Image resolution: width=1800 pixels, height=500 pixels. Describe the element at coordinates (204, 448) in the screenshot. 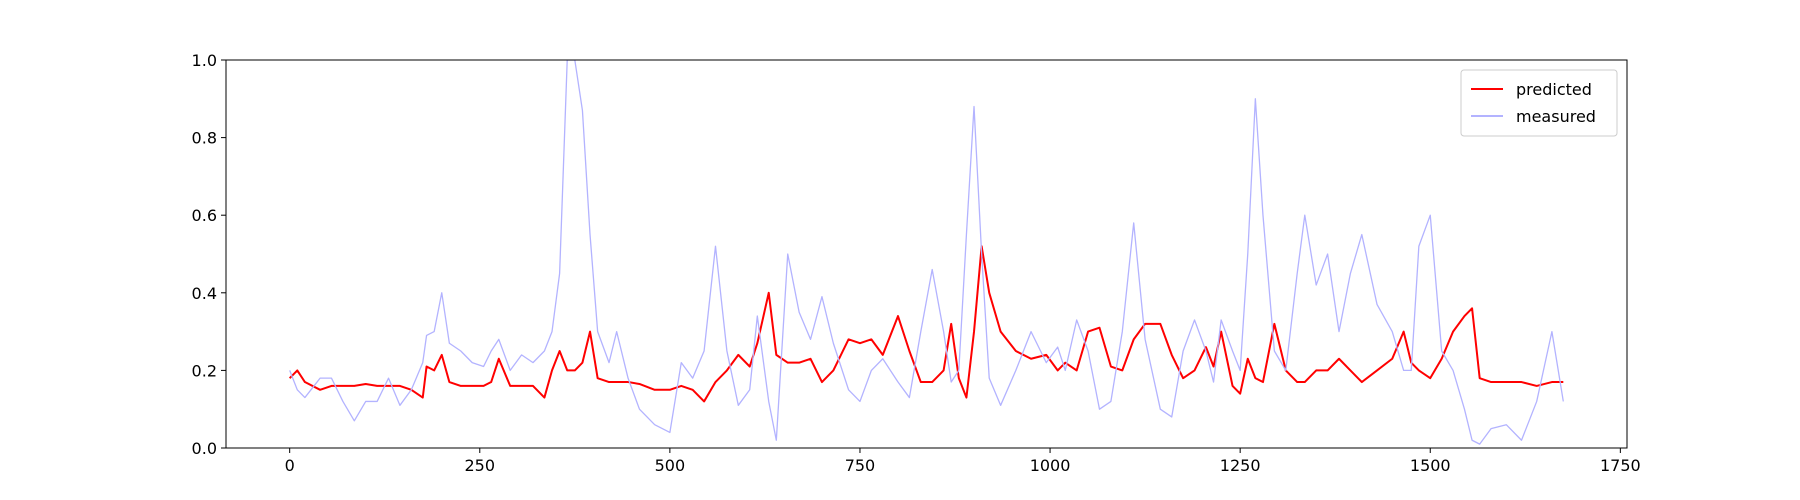

I see `y-tick-label: 0.0` at that location.